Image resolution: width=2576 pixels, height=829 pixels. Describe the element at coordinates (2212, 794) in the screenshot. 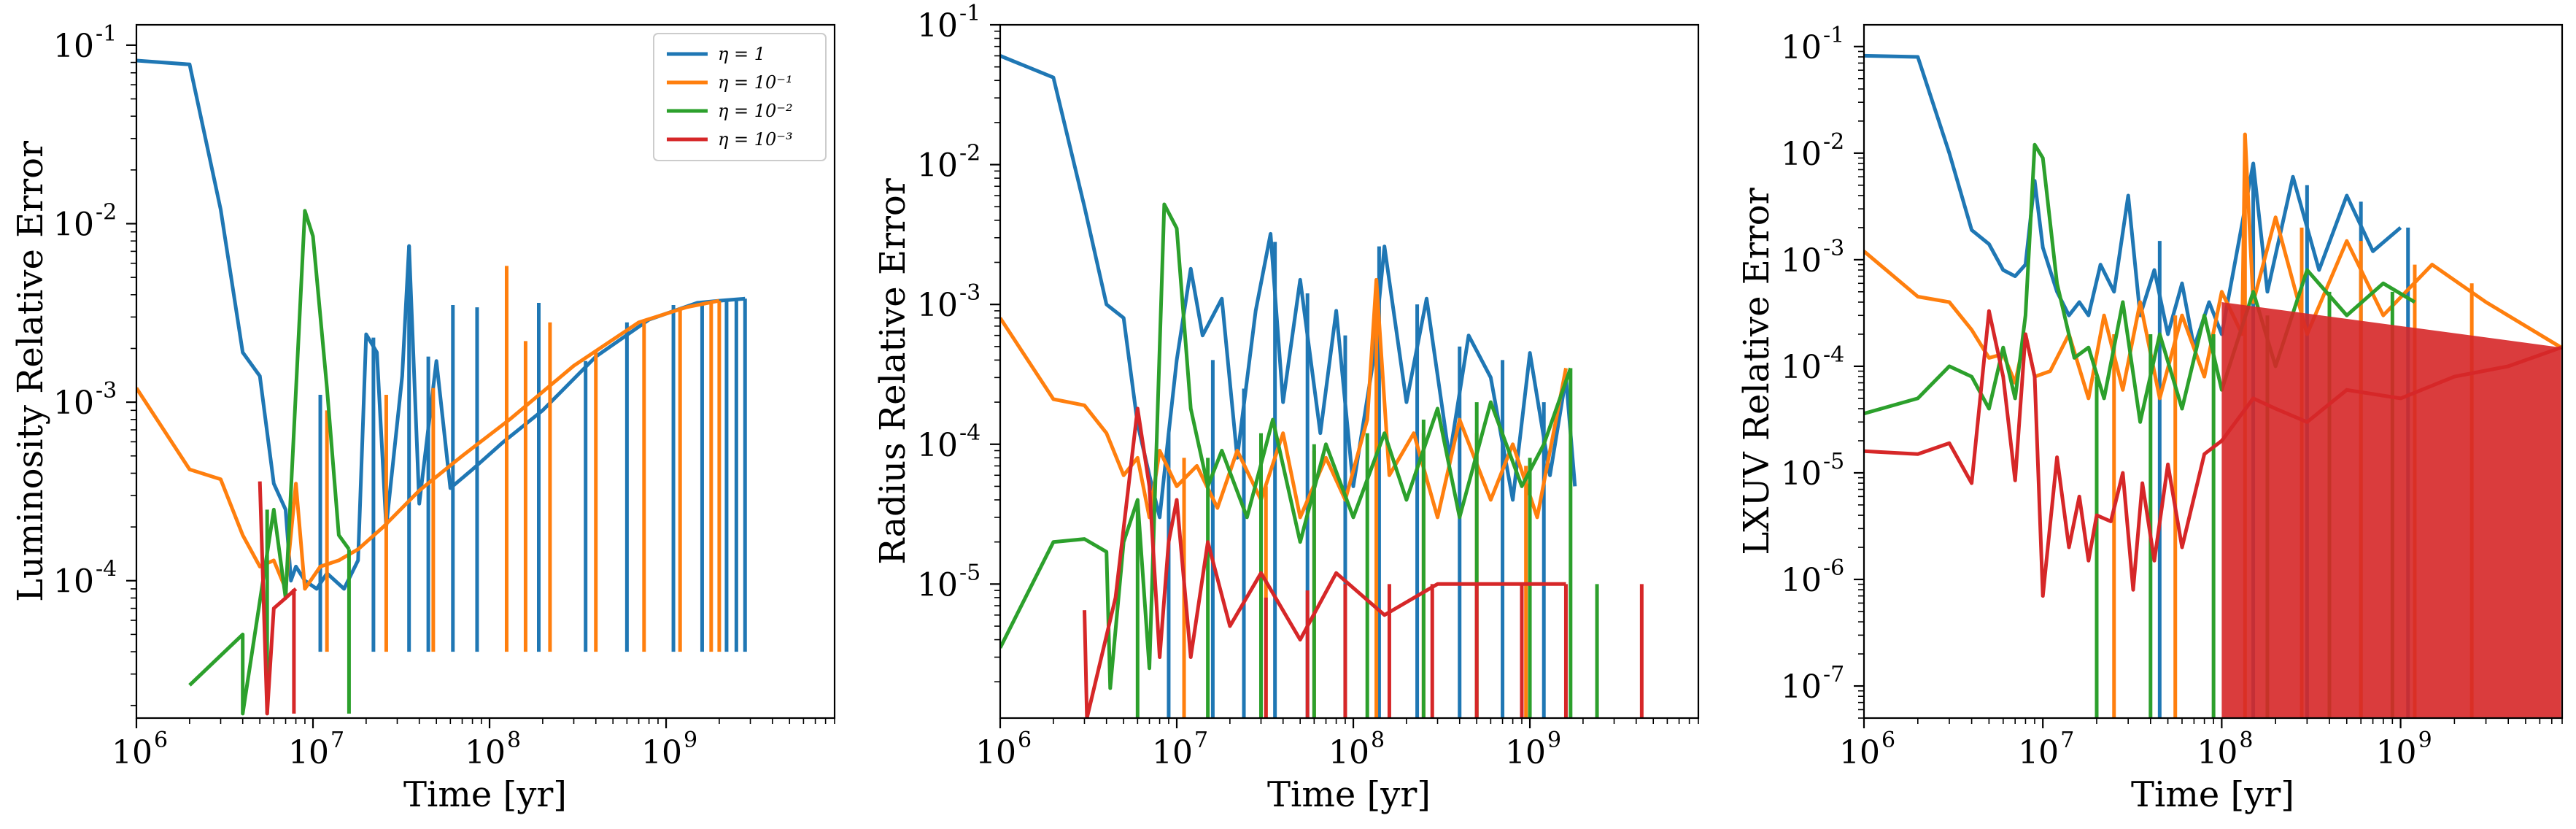

I see `lxuv-x-axis-label: Time [yr]` at that location.